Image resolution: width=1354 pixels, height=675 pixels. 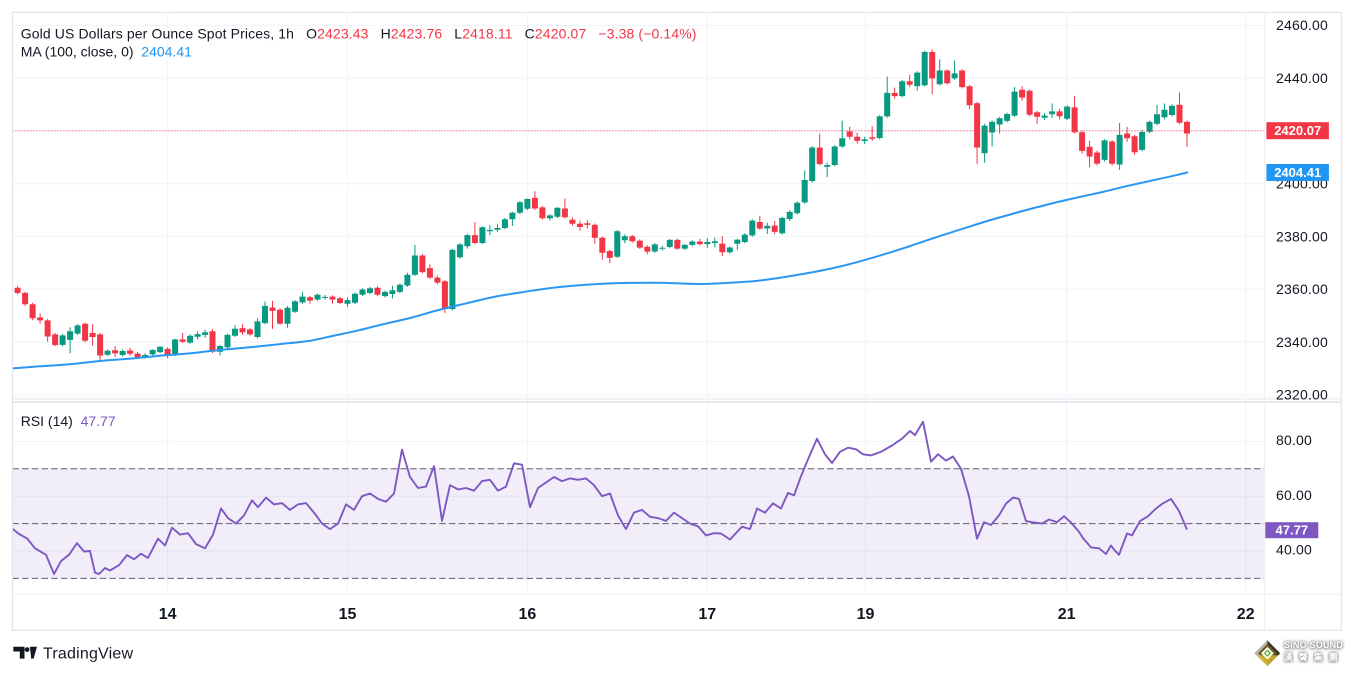 I want to click on svg-text: 2340.00, so click(x=1302, y=342).